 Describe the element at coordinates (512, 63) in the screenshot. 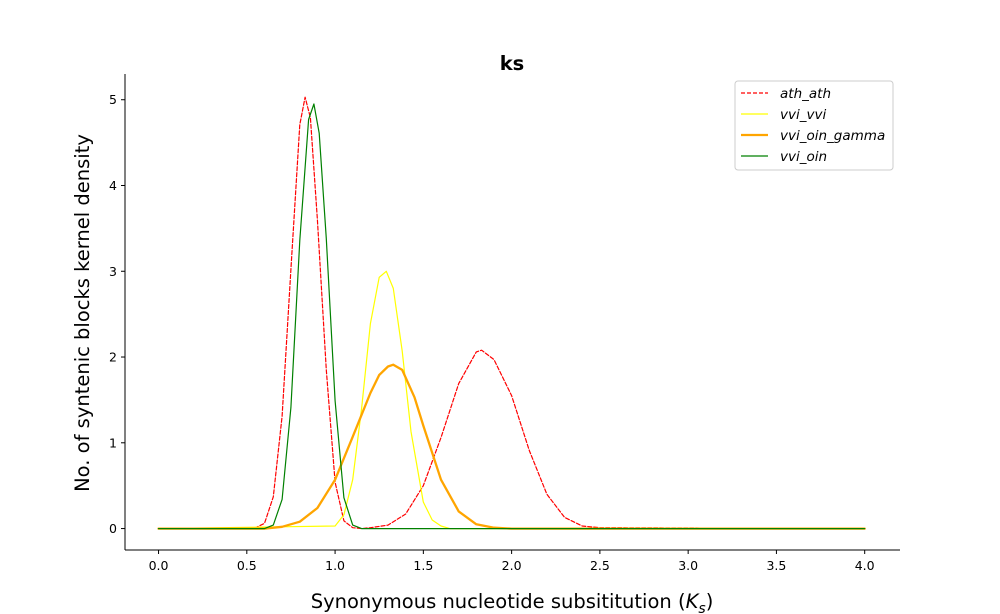

I see `chart-title: ks` at that location.